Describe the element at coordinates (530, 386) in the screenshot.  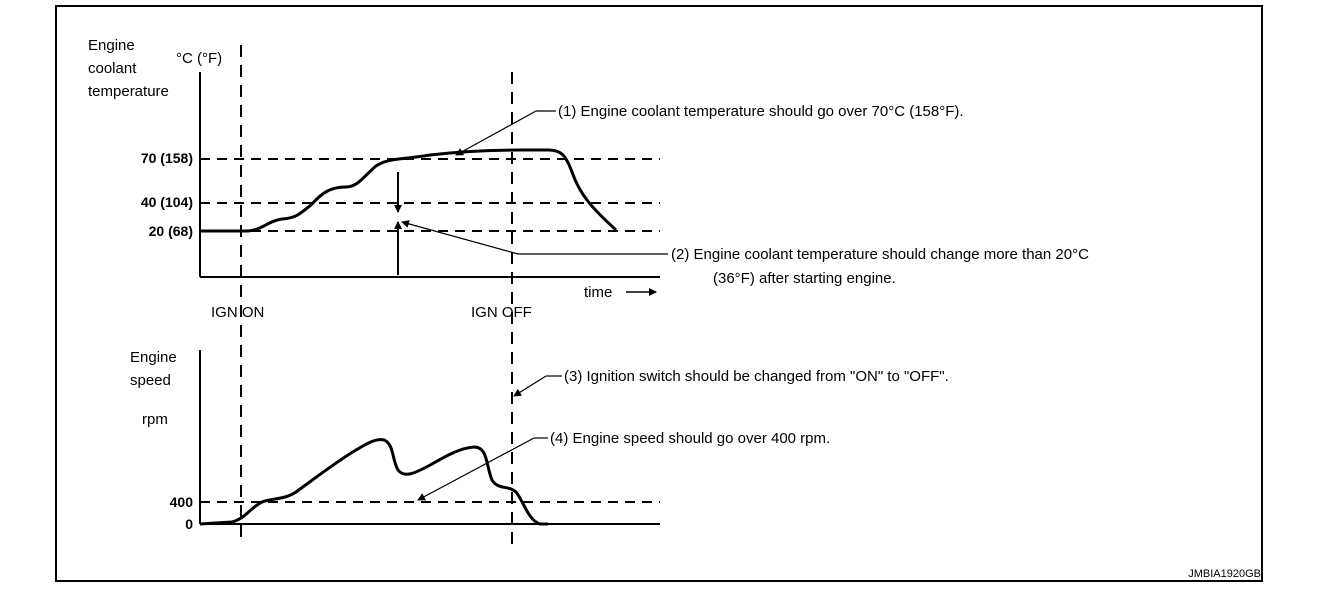
I see `leader-3-arrow` at that location.